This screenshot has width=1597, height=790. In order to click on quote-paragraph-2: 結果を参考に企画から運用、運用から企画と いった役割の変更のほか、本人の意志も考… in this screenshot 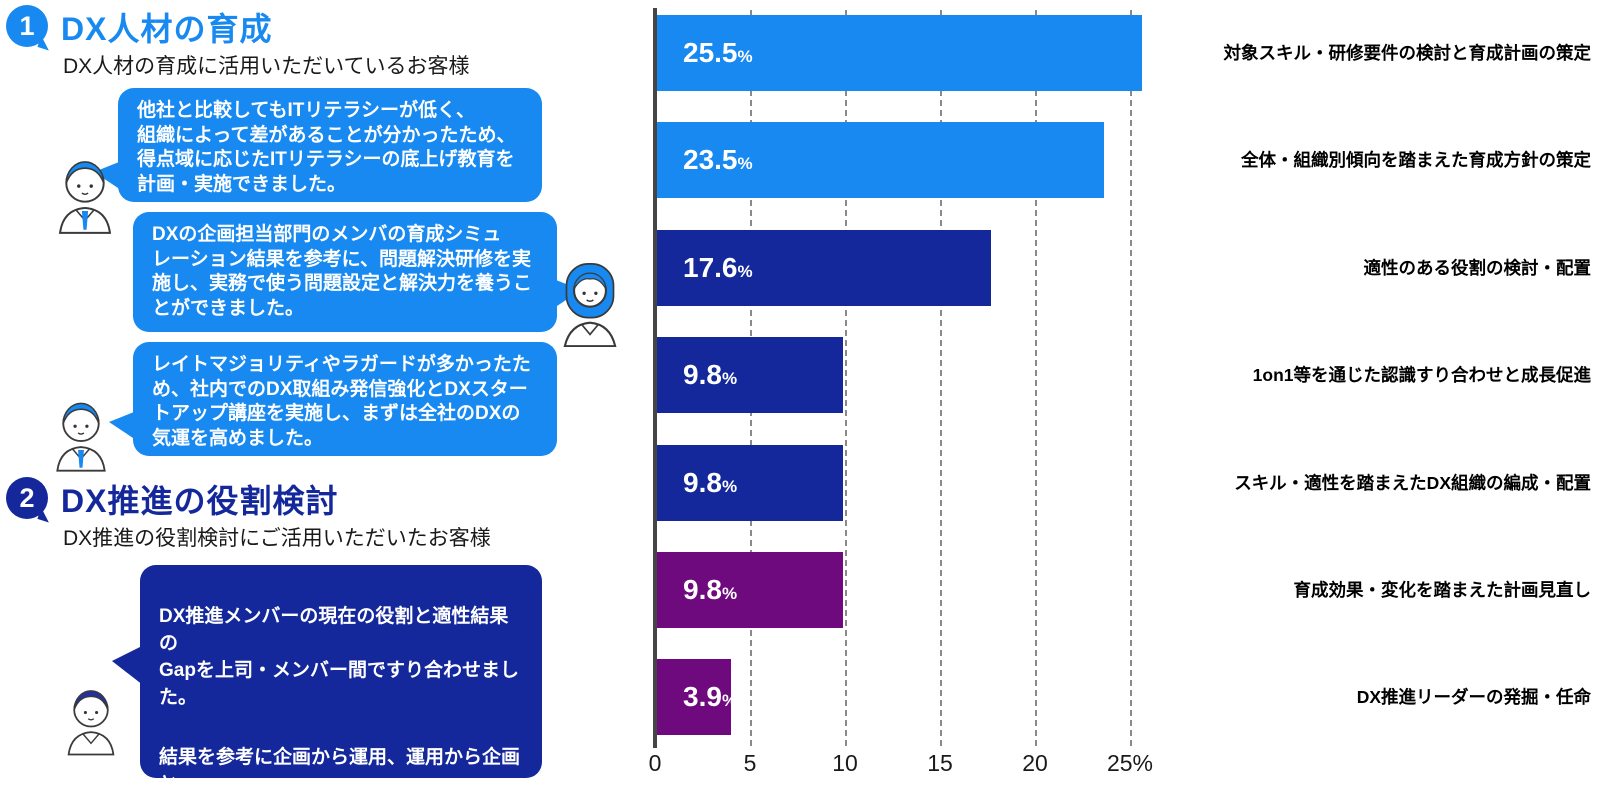, I will do `click(340, 768)`.